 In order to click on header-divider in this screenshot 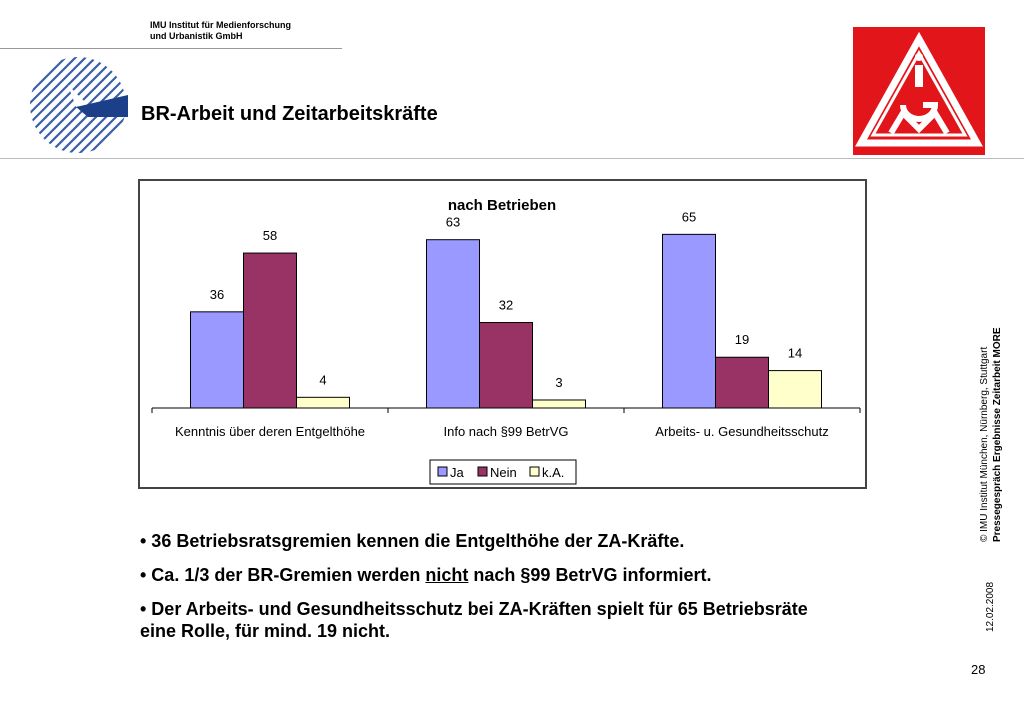, I will do `click(171, 48)`.